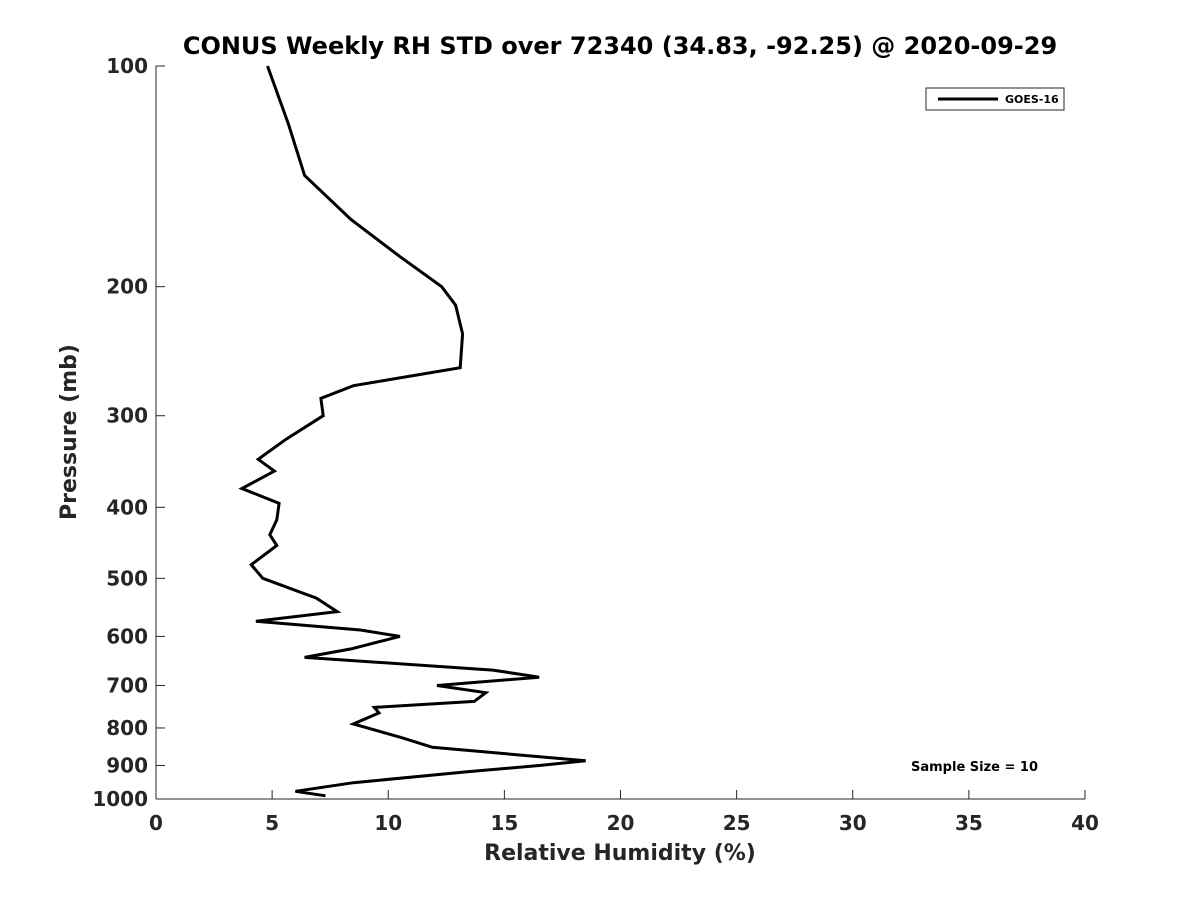 This screenshot has width=1200, height=900. What do you see at coordinates (127, 66) in the screenshot?
I see `y-tick-label: 100` at bounding box center [127, 66].